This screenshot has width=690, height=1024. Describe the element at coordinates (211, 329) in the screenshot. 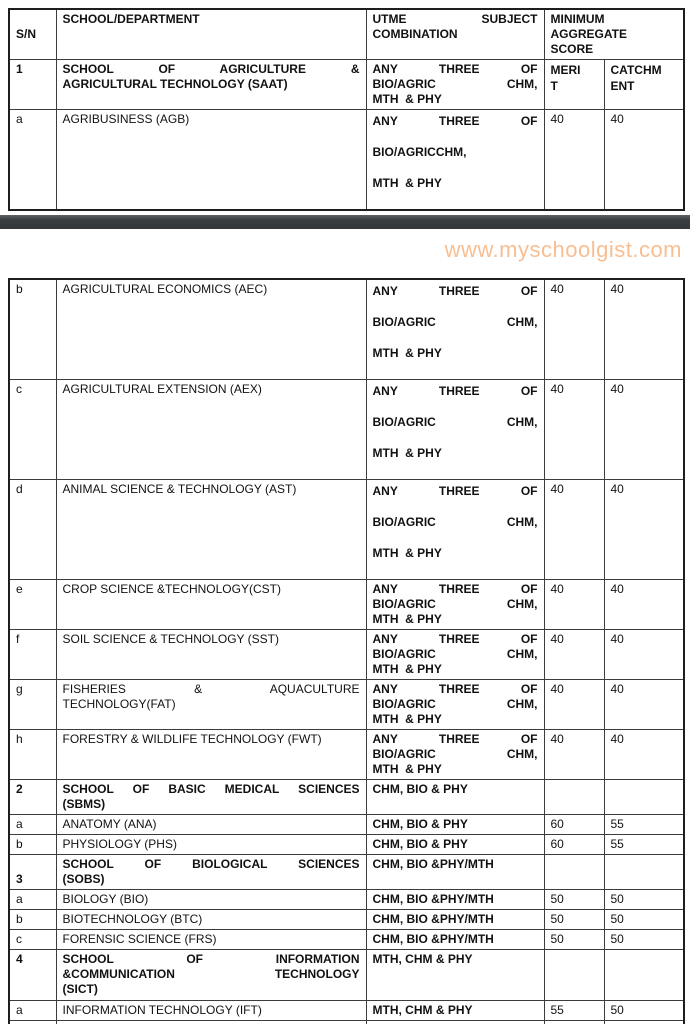

I see `school-cell: AGRICULTURAL ECONOMICS (AEC)` at that location.